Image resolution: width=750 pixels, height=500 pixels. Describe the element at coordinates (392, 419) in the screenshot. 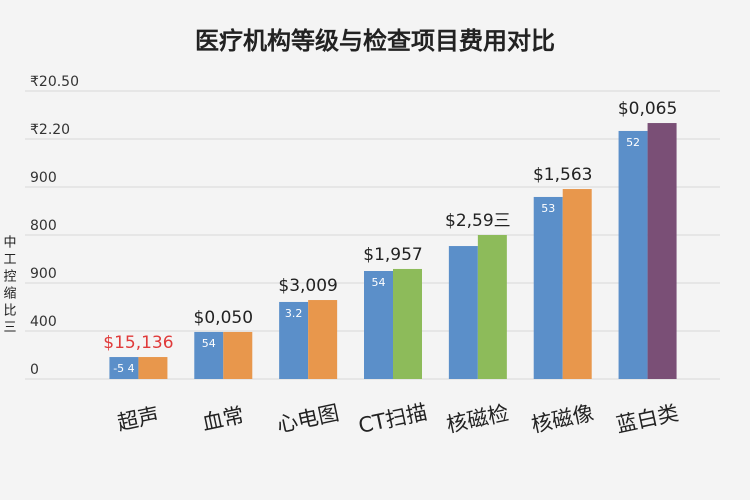

I see `x-tick-label: CT扫描` at that location.